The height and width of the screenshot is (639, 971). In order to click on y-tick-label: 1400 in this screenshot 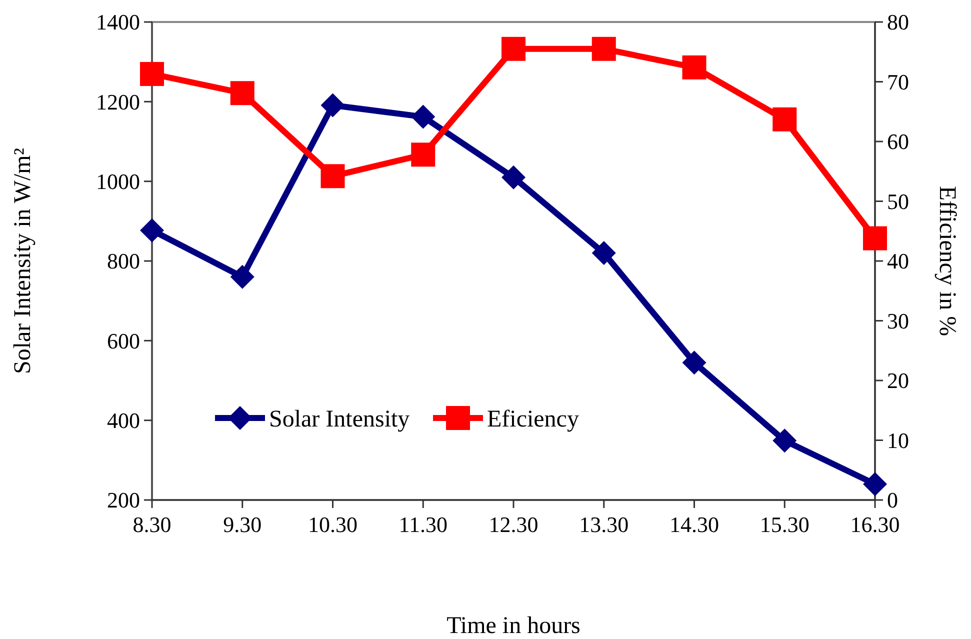, I will do `click(118, 22)`.